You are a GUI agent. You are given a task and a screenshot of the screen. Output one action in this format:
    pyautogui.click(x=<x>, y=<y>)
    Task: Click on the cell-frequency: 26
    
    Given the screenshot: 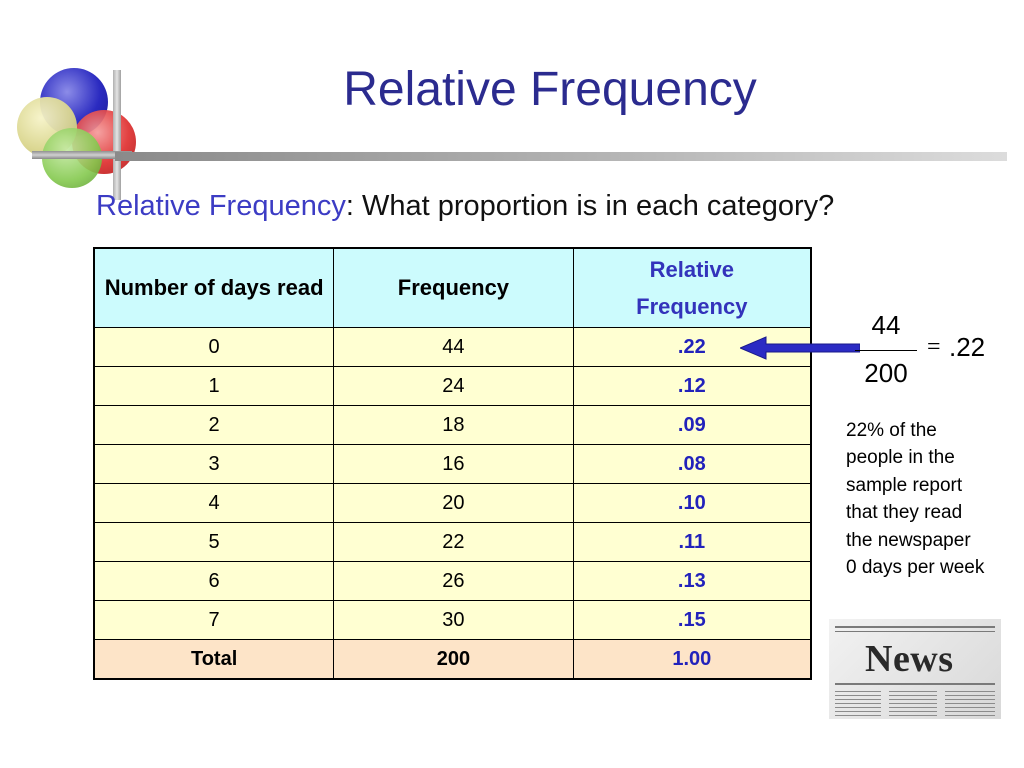 What is the action you would take?
    pyautogui.click(x=453, y=581)
    